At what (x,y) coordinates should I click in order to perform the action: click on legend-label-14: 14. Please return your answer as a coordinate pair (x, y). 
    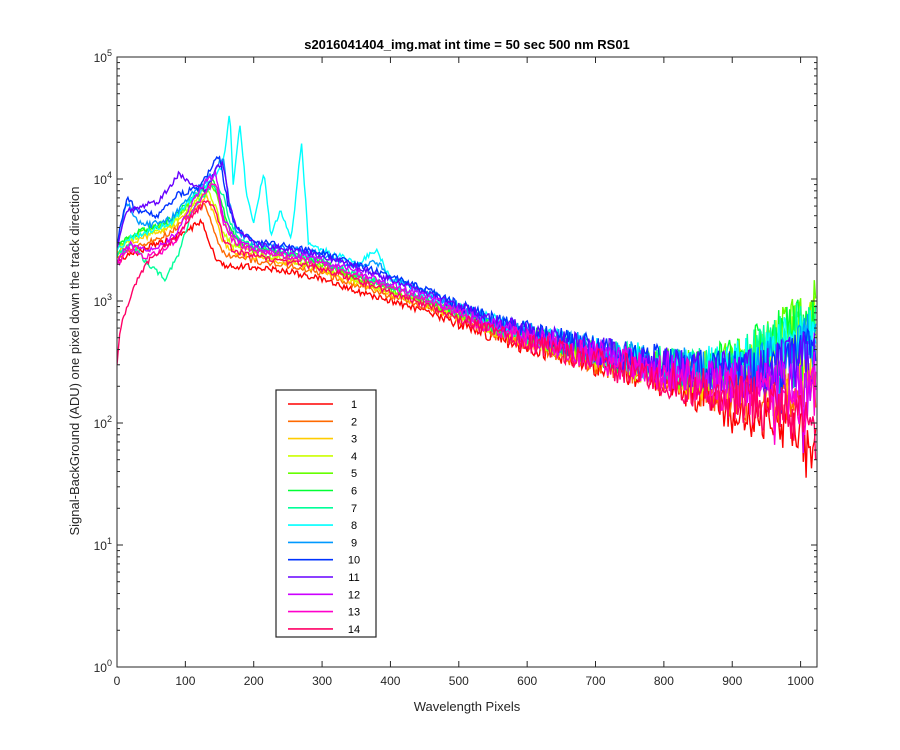
    Looking at the image, I should click on (354, 630).